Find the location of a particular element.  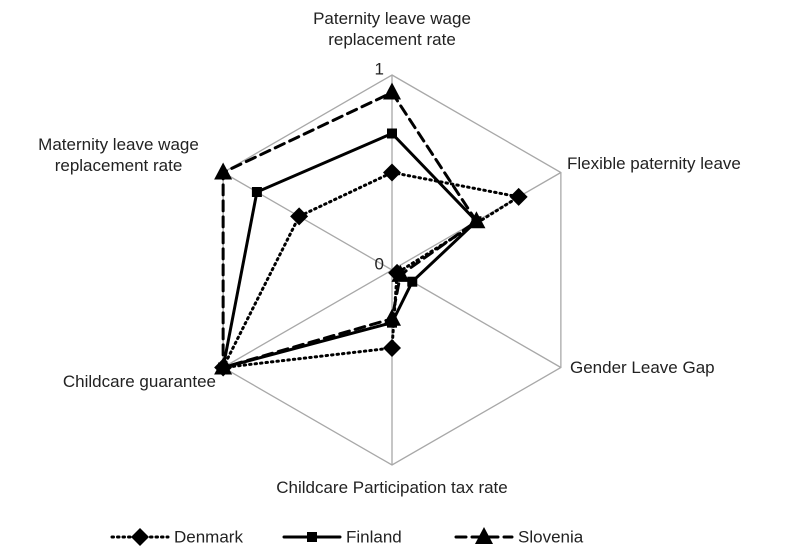

axis-label: Paternity leave wage replacement rate is located at coordinates (392, 29).